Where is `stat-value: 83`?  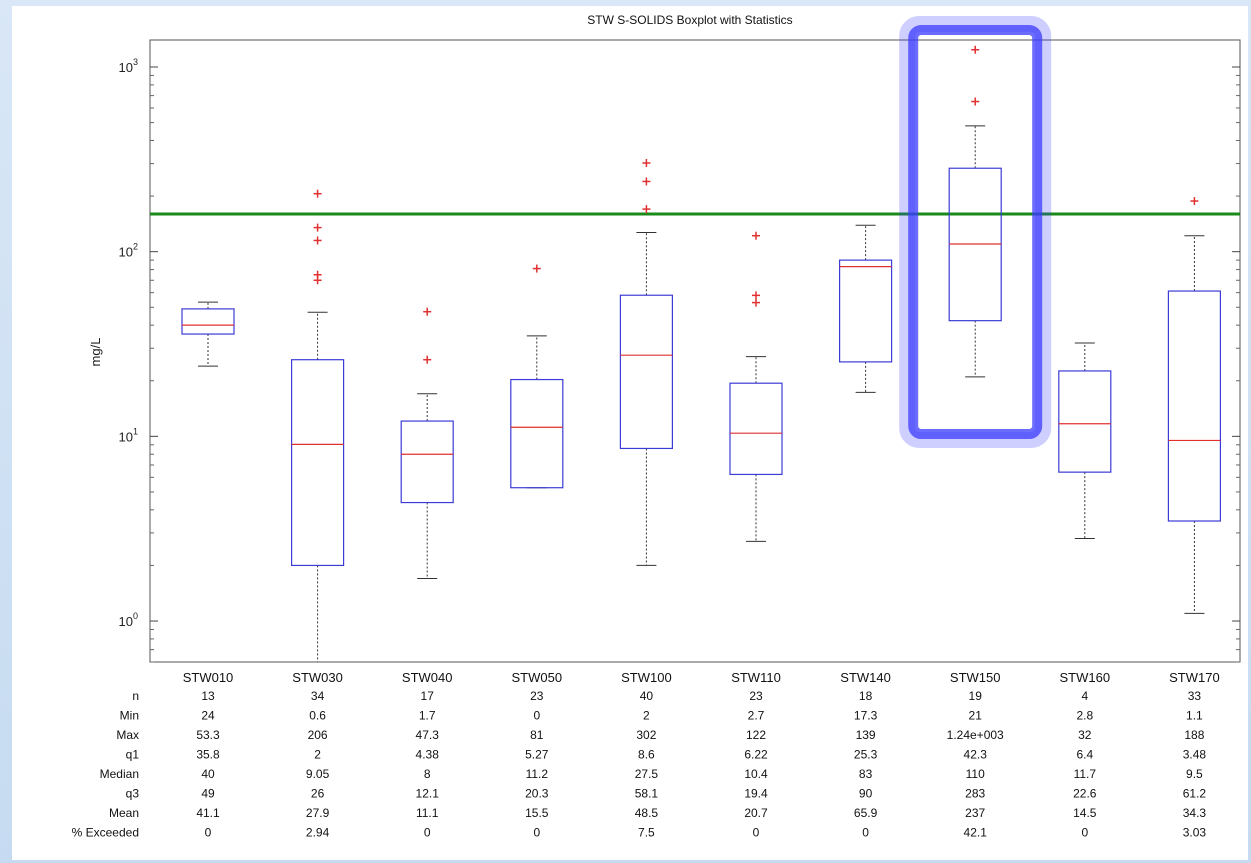 stat-value: 83 is located at coordinates (866, 774).